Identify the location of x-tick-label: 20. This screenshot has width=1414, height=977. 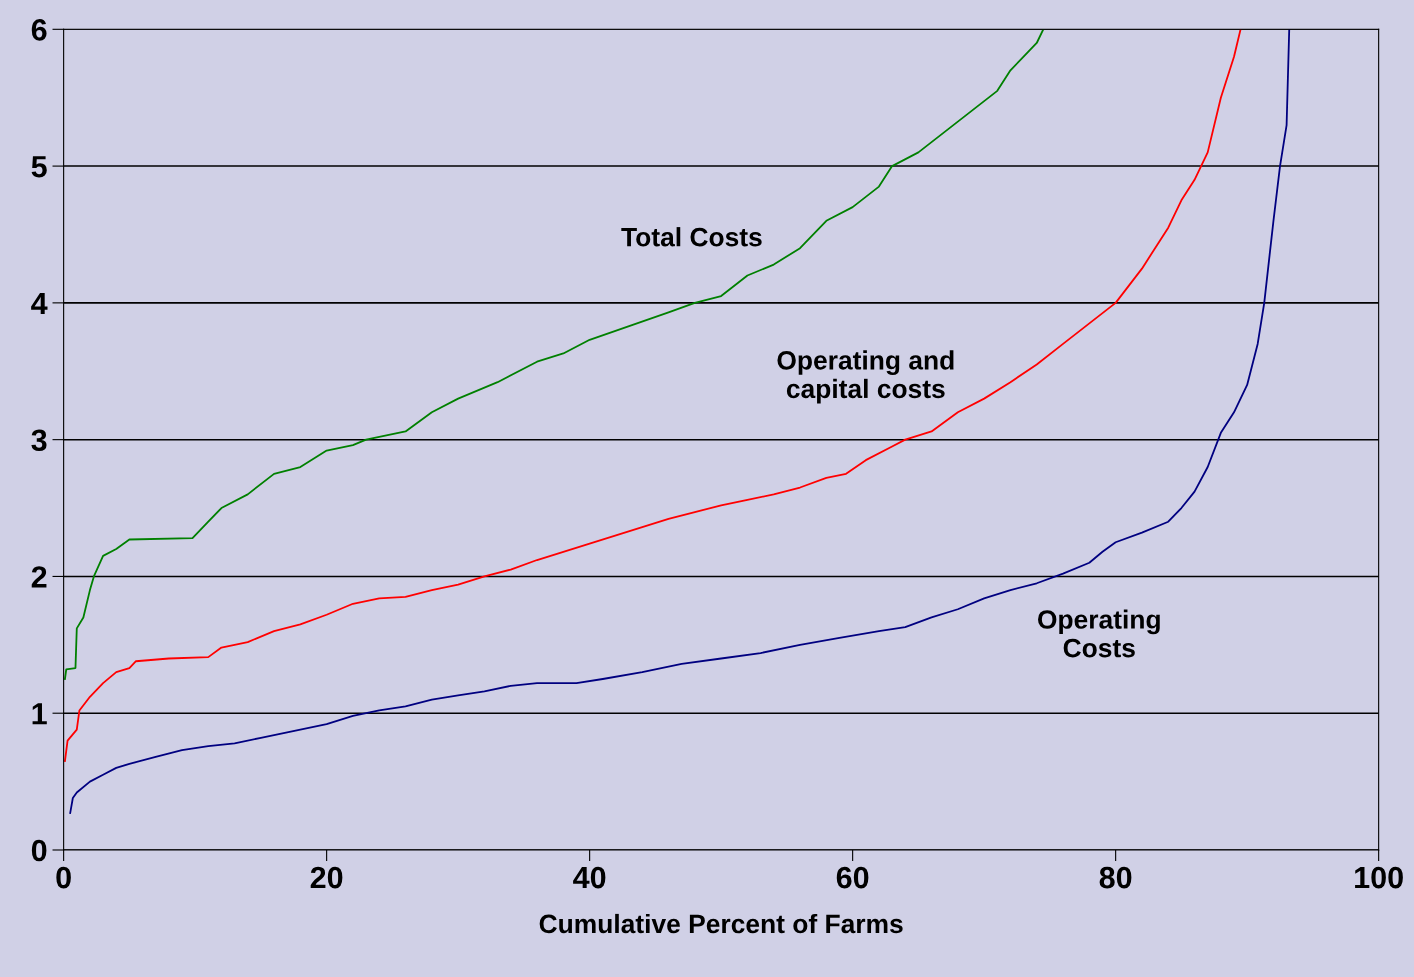
(326, 877).